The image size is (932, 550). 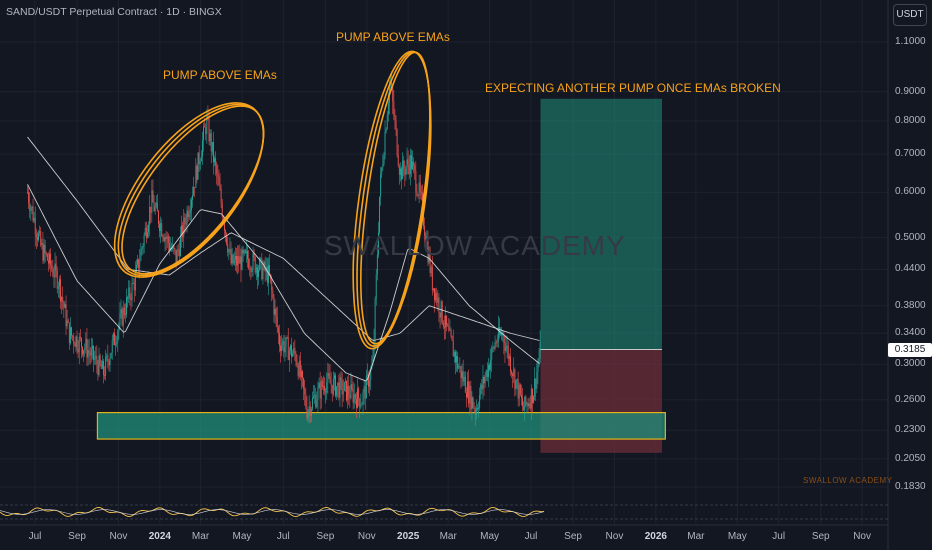 I want to click on x-tick-label: Sep, so click(x=325, y=536).